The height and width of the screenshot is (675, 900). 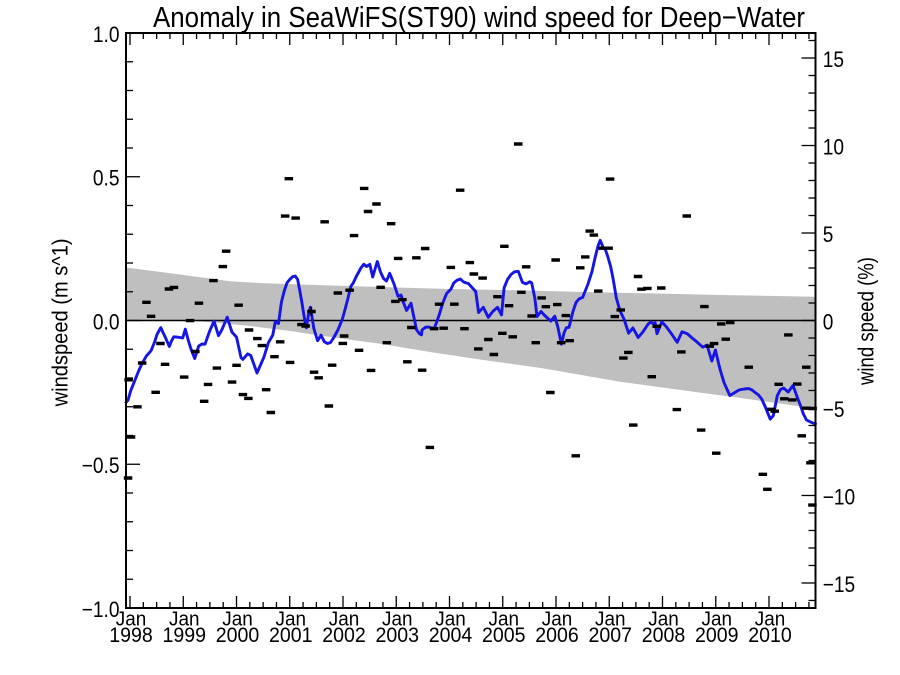 What do you see at coordinates (101, 465) in the screenshot?
I see `svg-text: −0.5` at bounding box center [101, 465].